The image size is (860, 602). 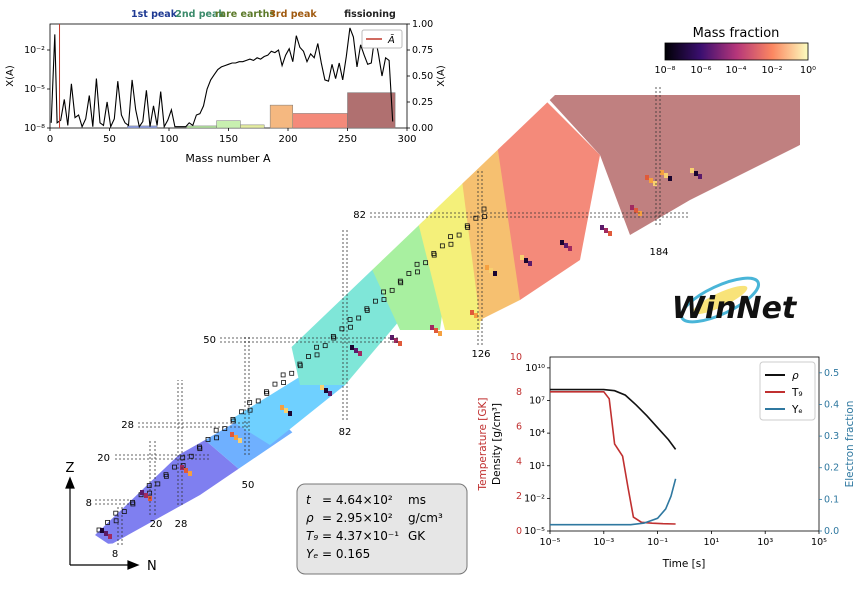 What do you see at coordinates (819, 542) in the screenshot?
I see `time-tick-label: 10⁵` at bounding box center [819, 542].